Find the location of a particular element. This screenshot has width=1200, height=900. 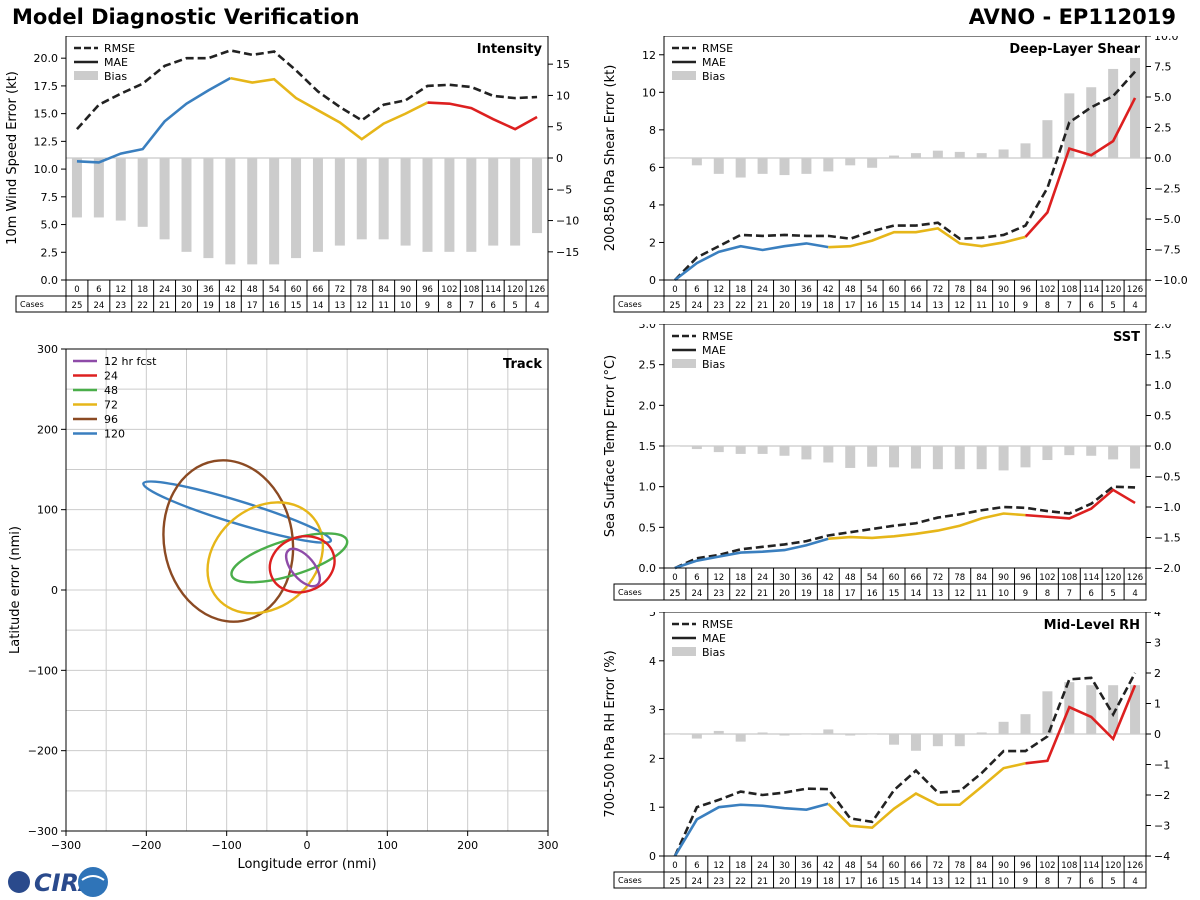

hour-label: 48 is located at coordinates (850, 290).